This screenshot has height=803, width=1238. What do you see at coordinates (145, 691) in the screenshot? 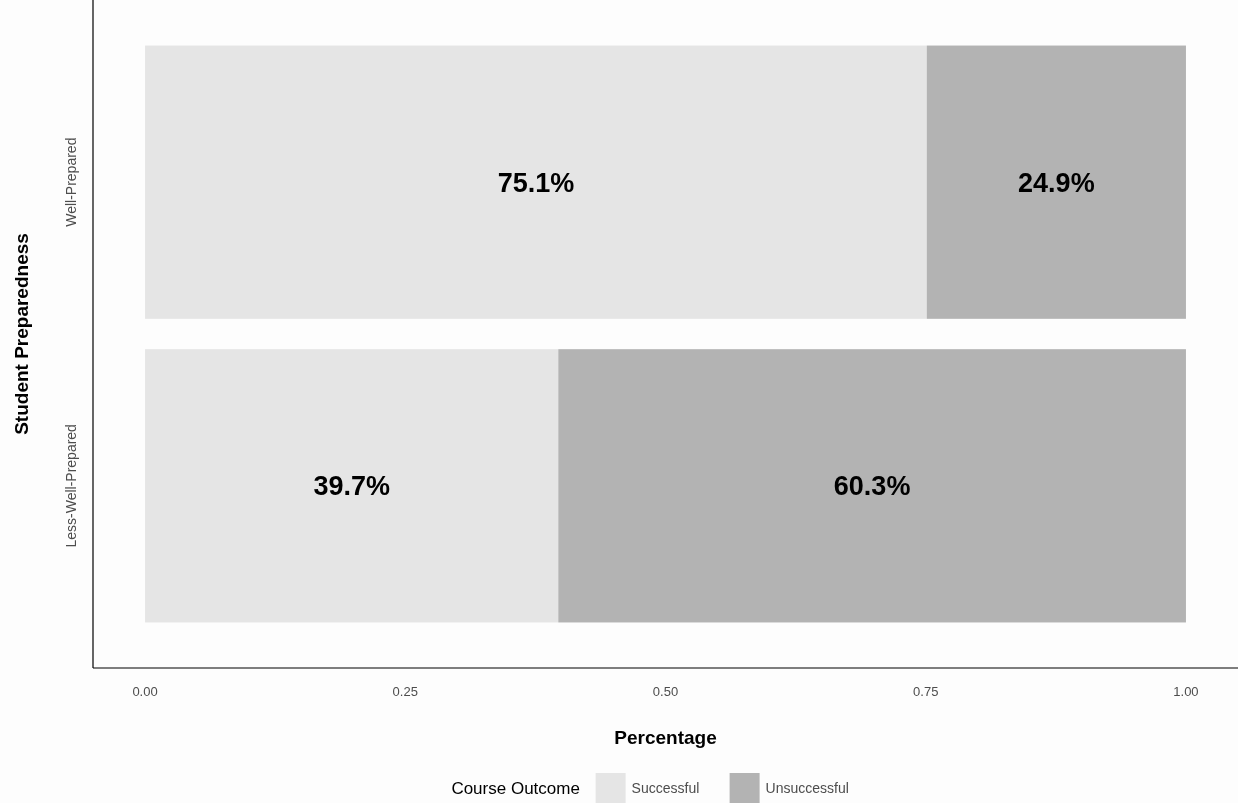
I see `x-tick-label: 0.00` at bounding box center [145, 691].